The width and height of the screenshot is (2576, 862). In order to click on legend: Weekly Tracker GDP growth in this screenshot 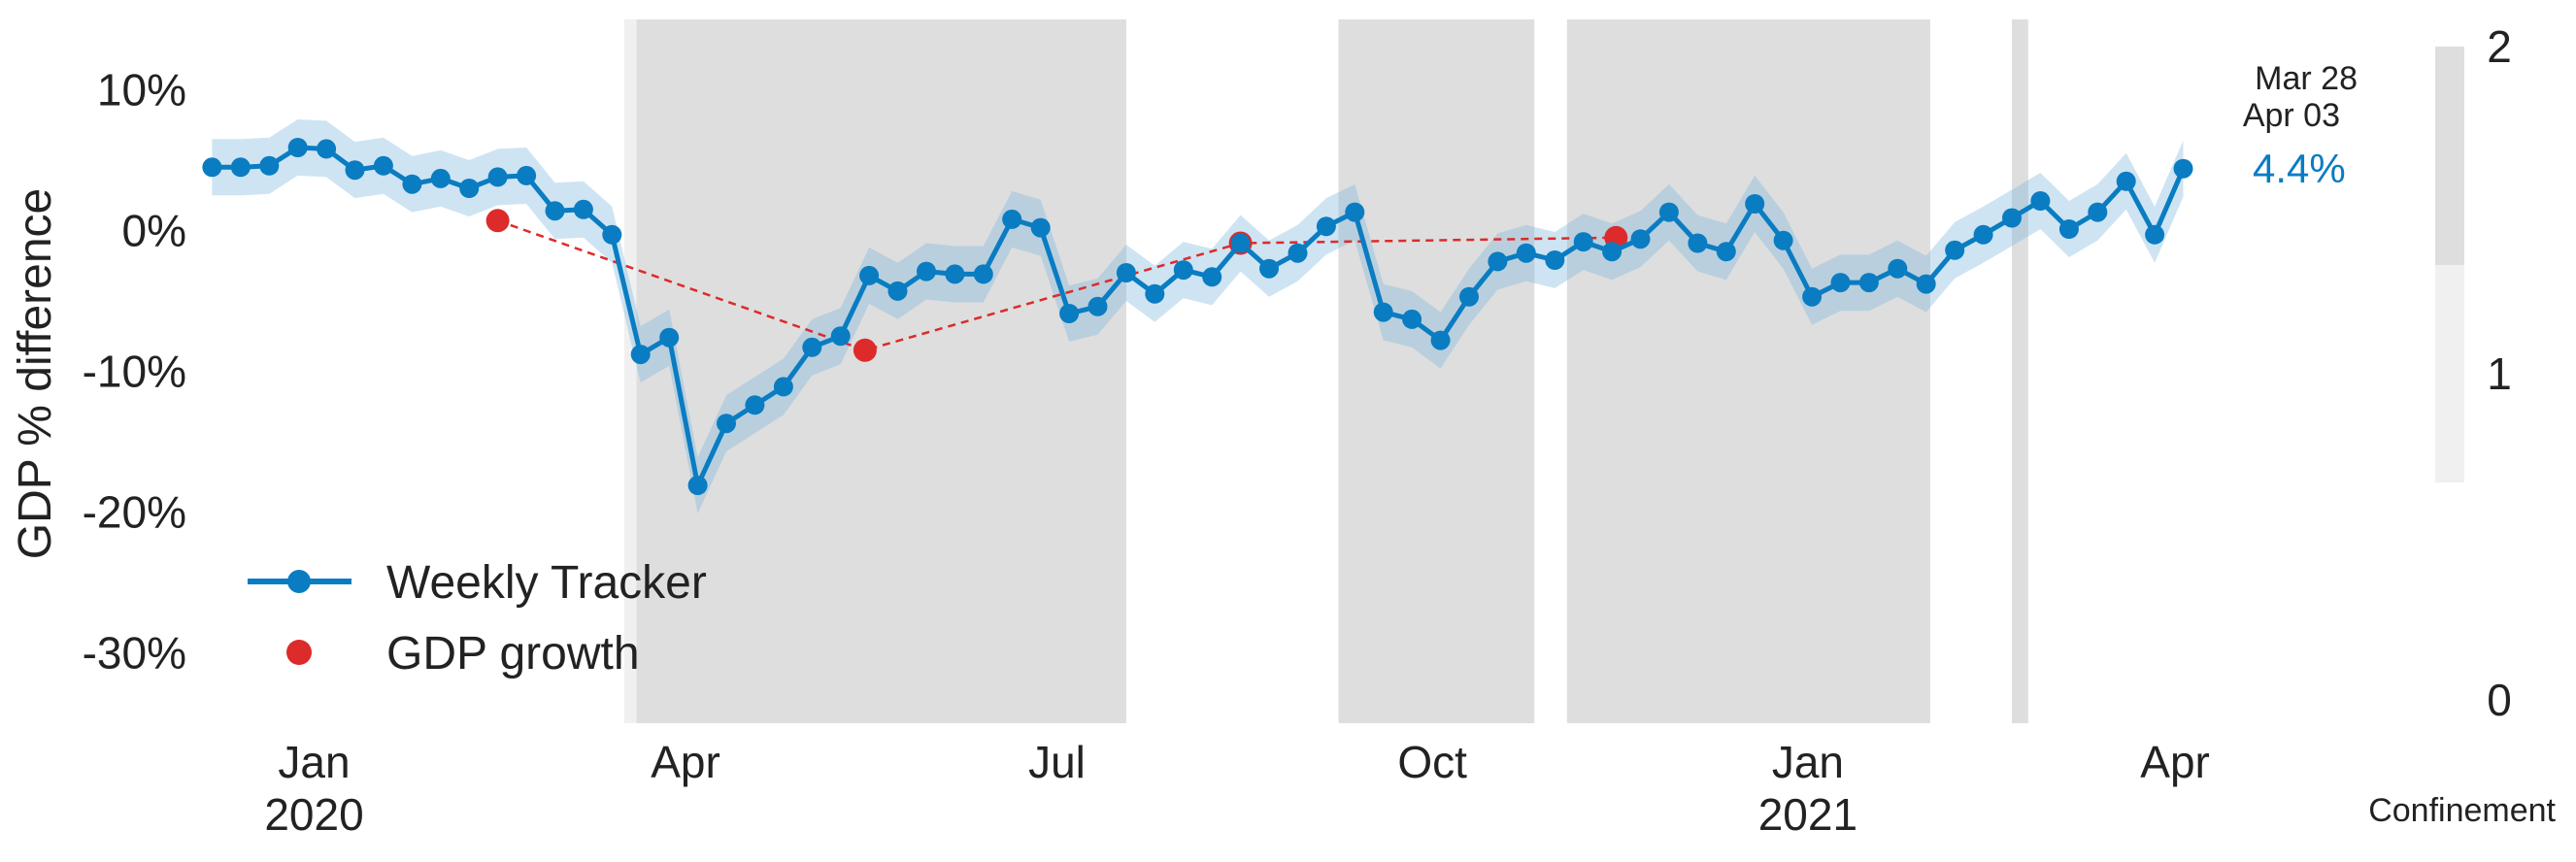, I will do `click(478, 618)`.